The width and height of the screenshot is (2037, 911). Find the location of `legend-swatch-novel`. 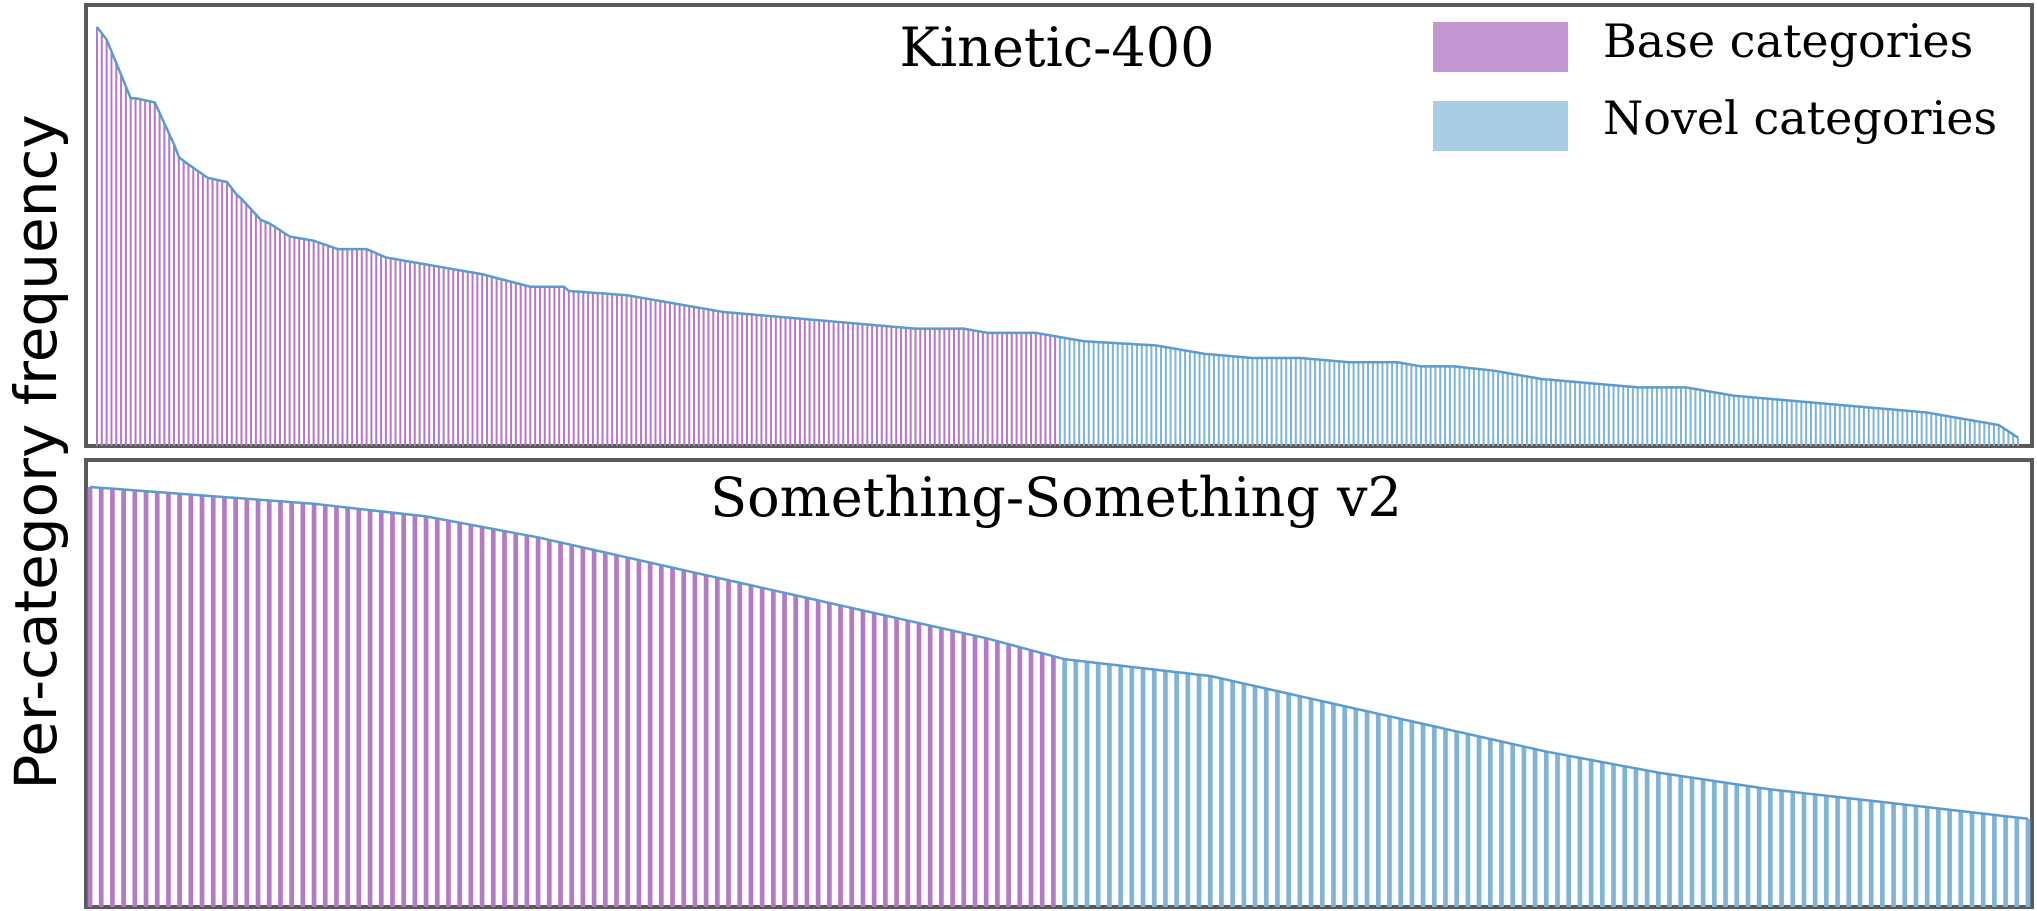

legend-swatch-novel is located at coordinates (1500, 126).